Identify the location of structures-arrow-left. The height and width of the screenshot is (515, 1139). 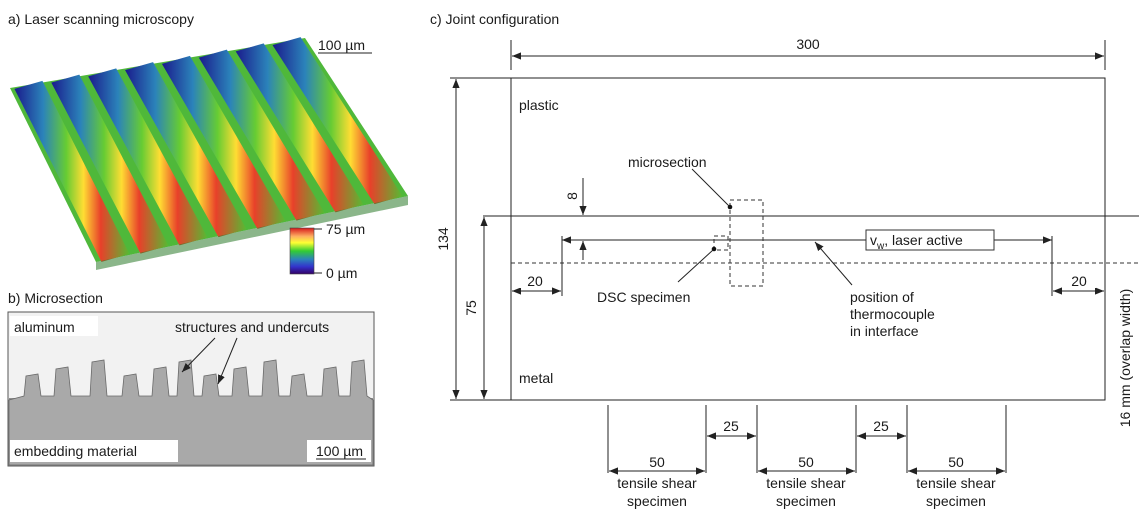
(198, 355).